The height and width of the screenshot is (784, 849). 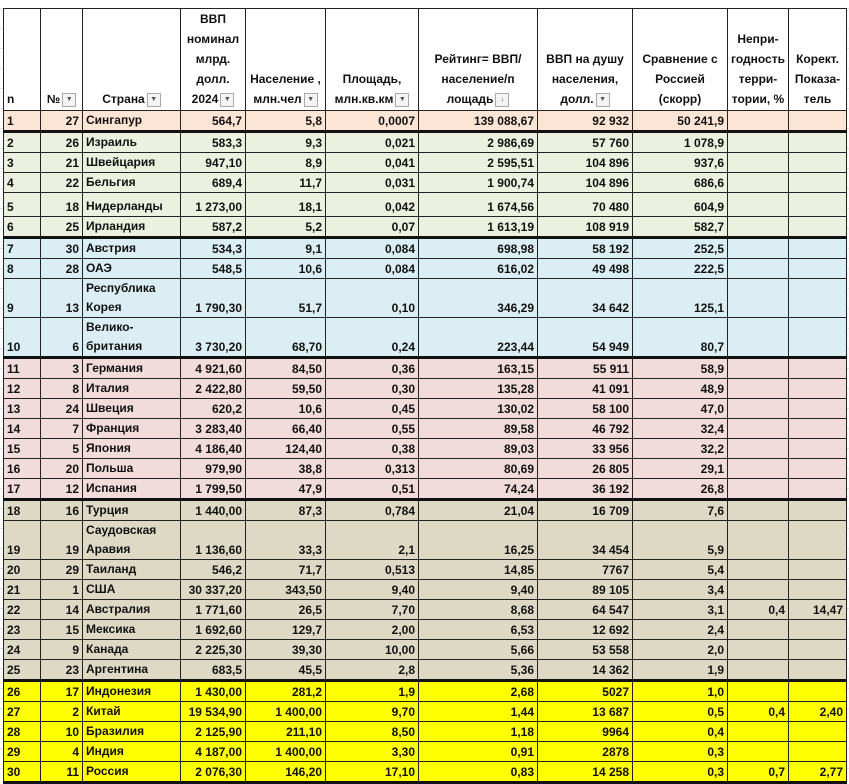 I want to click on cell-country: Италия, so click(x=131, y=388).